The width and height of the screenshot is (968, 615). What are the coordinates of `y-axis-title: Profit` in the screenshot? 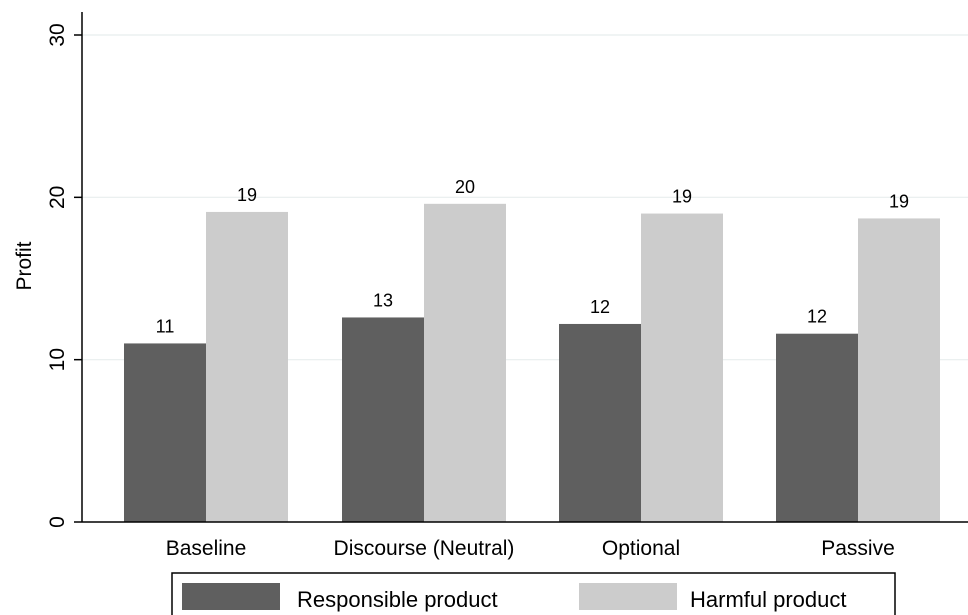 It's located at (24, 265).